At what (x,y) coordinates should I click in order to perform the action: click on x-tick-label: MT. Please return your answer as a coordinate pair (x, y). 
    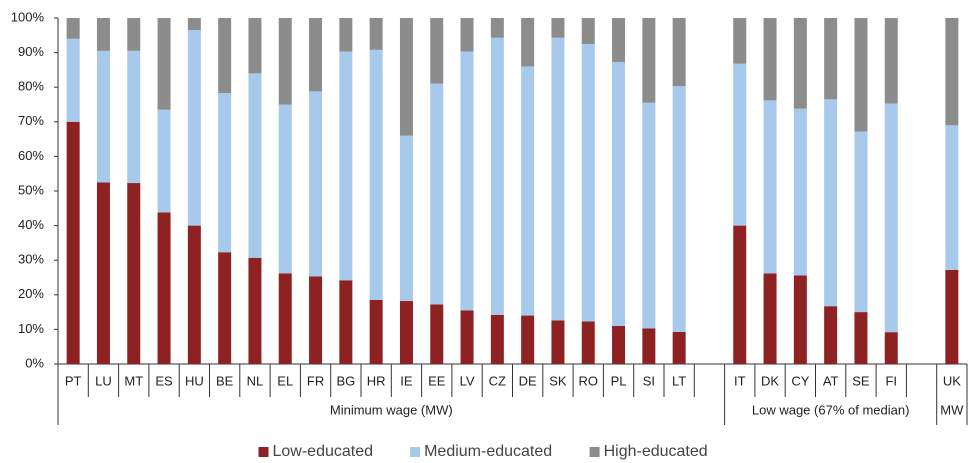
    Looking at the image, I should click on (133, 380).